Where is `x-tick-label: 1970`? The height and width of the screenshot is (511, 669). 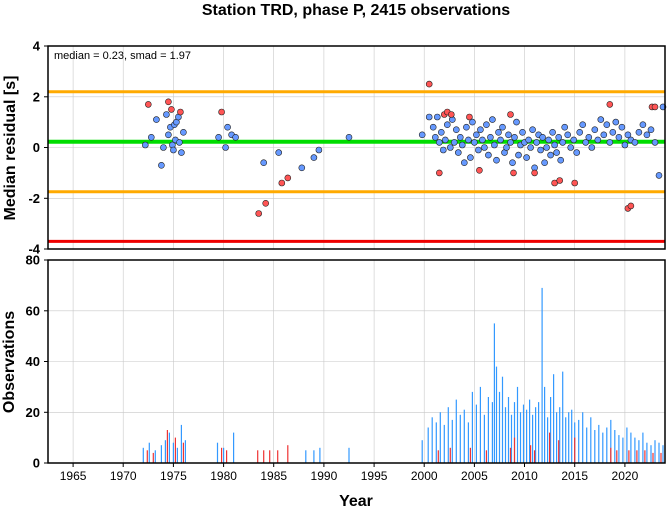 x-tick-label: 1970 is located at coordinates (123, 476).